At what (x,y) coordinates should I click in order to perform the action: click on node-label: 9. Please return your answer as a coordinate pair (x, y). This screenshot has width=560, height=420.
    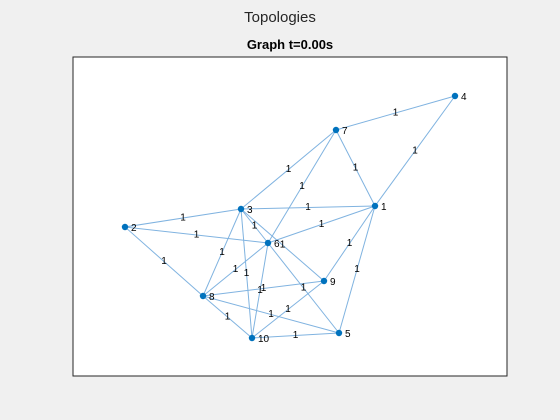
    Looking at the image, I should click on (333, 282).